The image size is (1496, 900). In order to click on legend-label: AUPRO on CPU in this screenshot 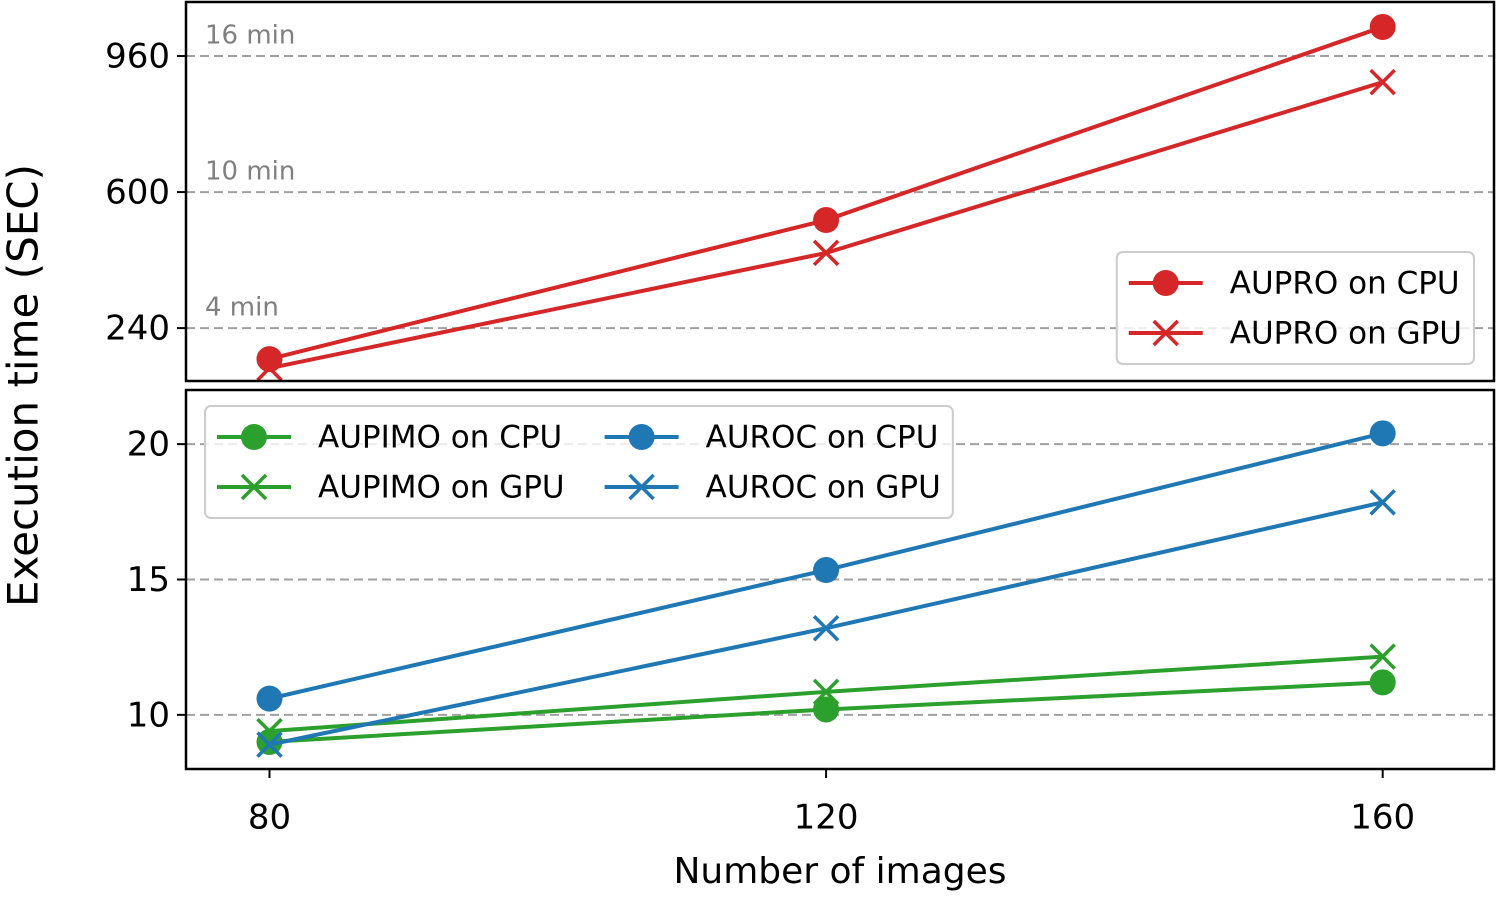, I will do `click(1345, 284)`.